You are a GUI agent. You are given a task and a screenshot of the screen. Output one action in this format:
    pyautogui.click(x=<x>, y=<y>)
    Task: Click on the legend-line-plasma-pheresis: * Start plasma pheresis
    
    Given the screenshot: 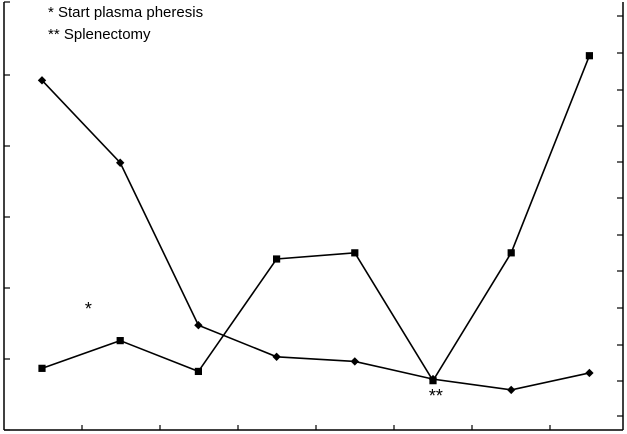 What is the action you would take?
    pyautogui.click(x=125, y=12)
    